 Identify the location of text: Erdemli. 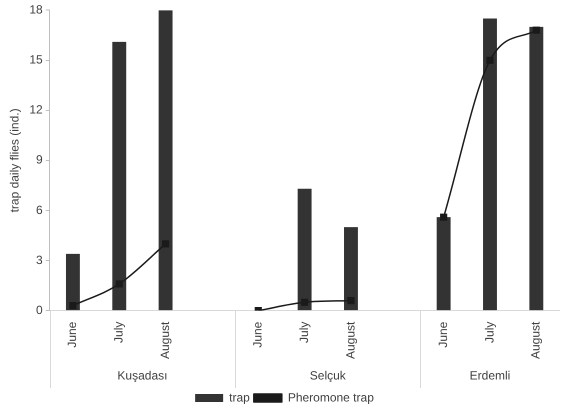
(490, 375).